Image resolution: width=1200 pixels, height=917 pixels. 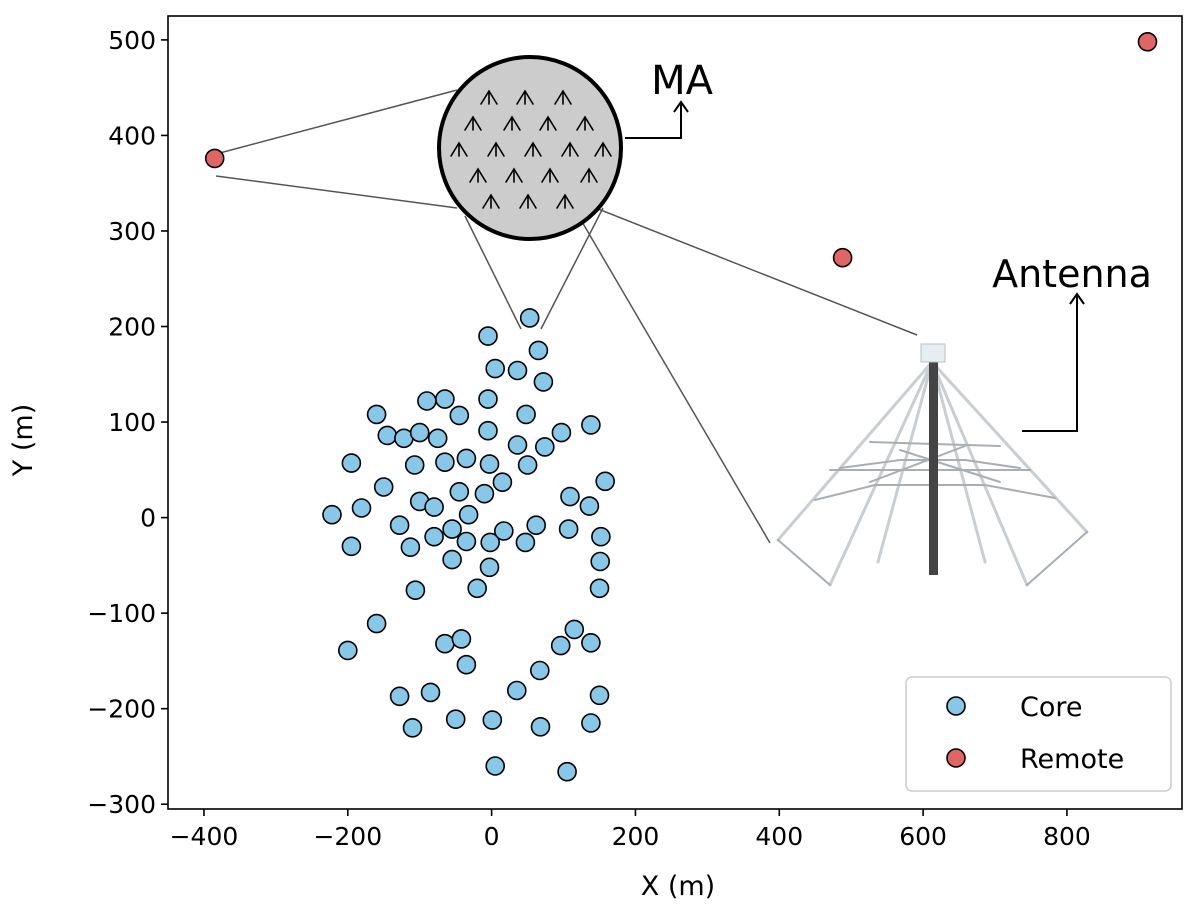 I want to click on ma-antenna-glyphs, so click(x=531, y=149).